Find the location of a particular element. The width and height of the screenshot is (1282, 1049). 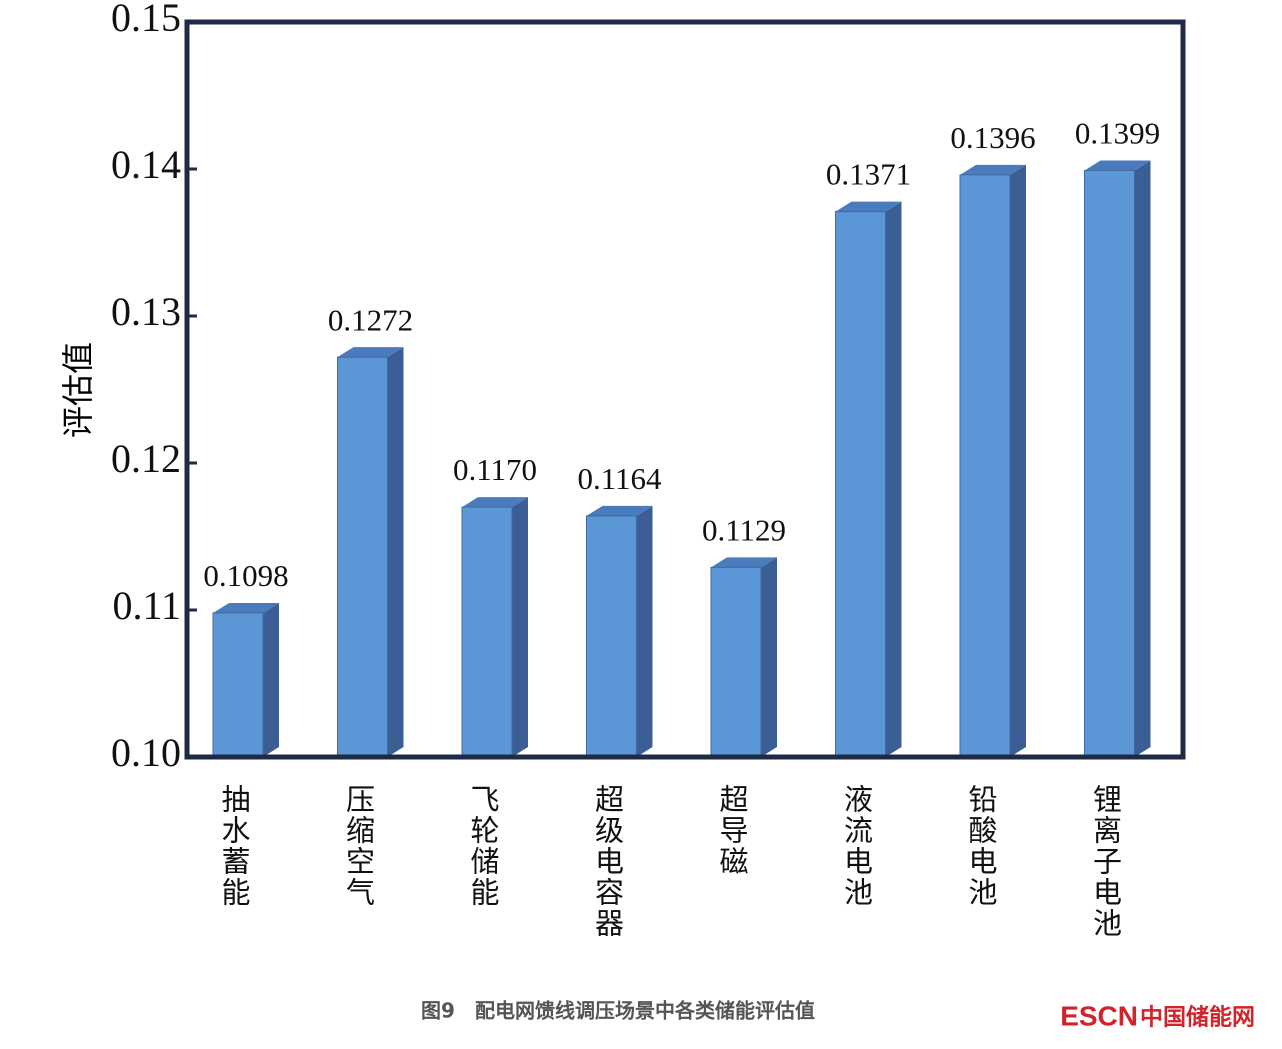

value-label: 0.1129 is located at coordinates (744, 529).